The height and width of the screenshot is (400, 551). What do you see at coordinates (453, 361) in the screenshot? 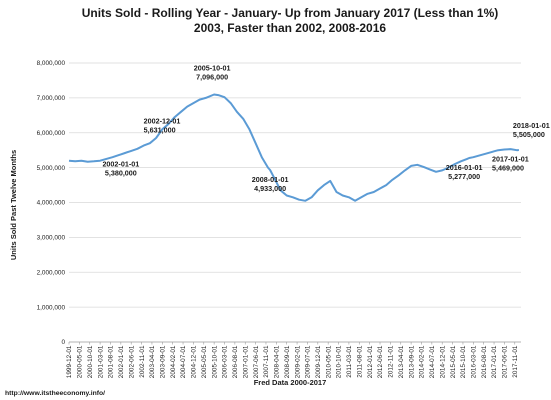
I see `x-tick-label: 2015-05-01` at bounding box center [453, 361].